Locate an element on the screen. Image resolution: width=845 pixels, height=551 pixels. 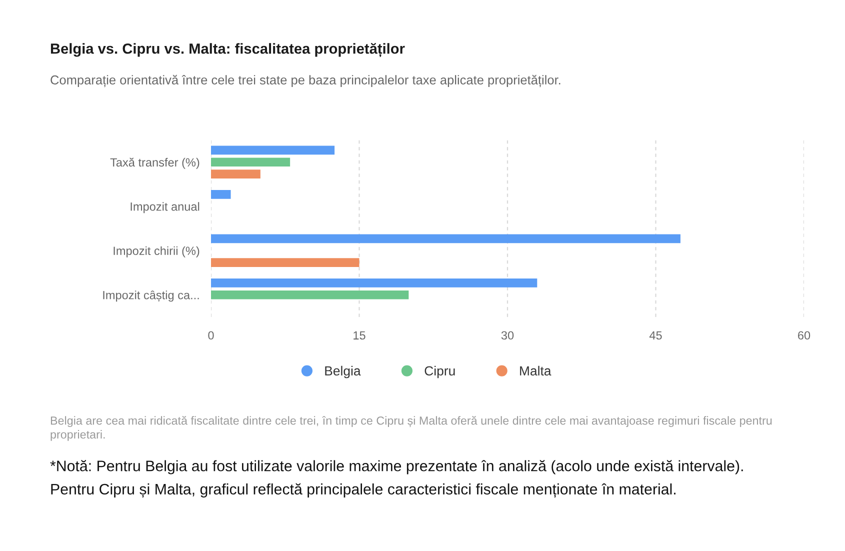
x-tick-label: 15 is located at coordinates (360, 335).